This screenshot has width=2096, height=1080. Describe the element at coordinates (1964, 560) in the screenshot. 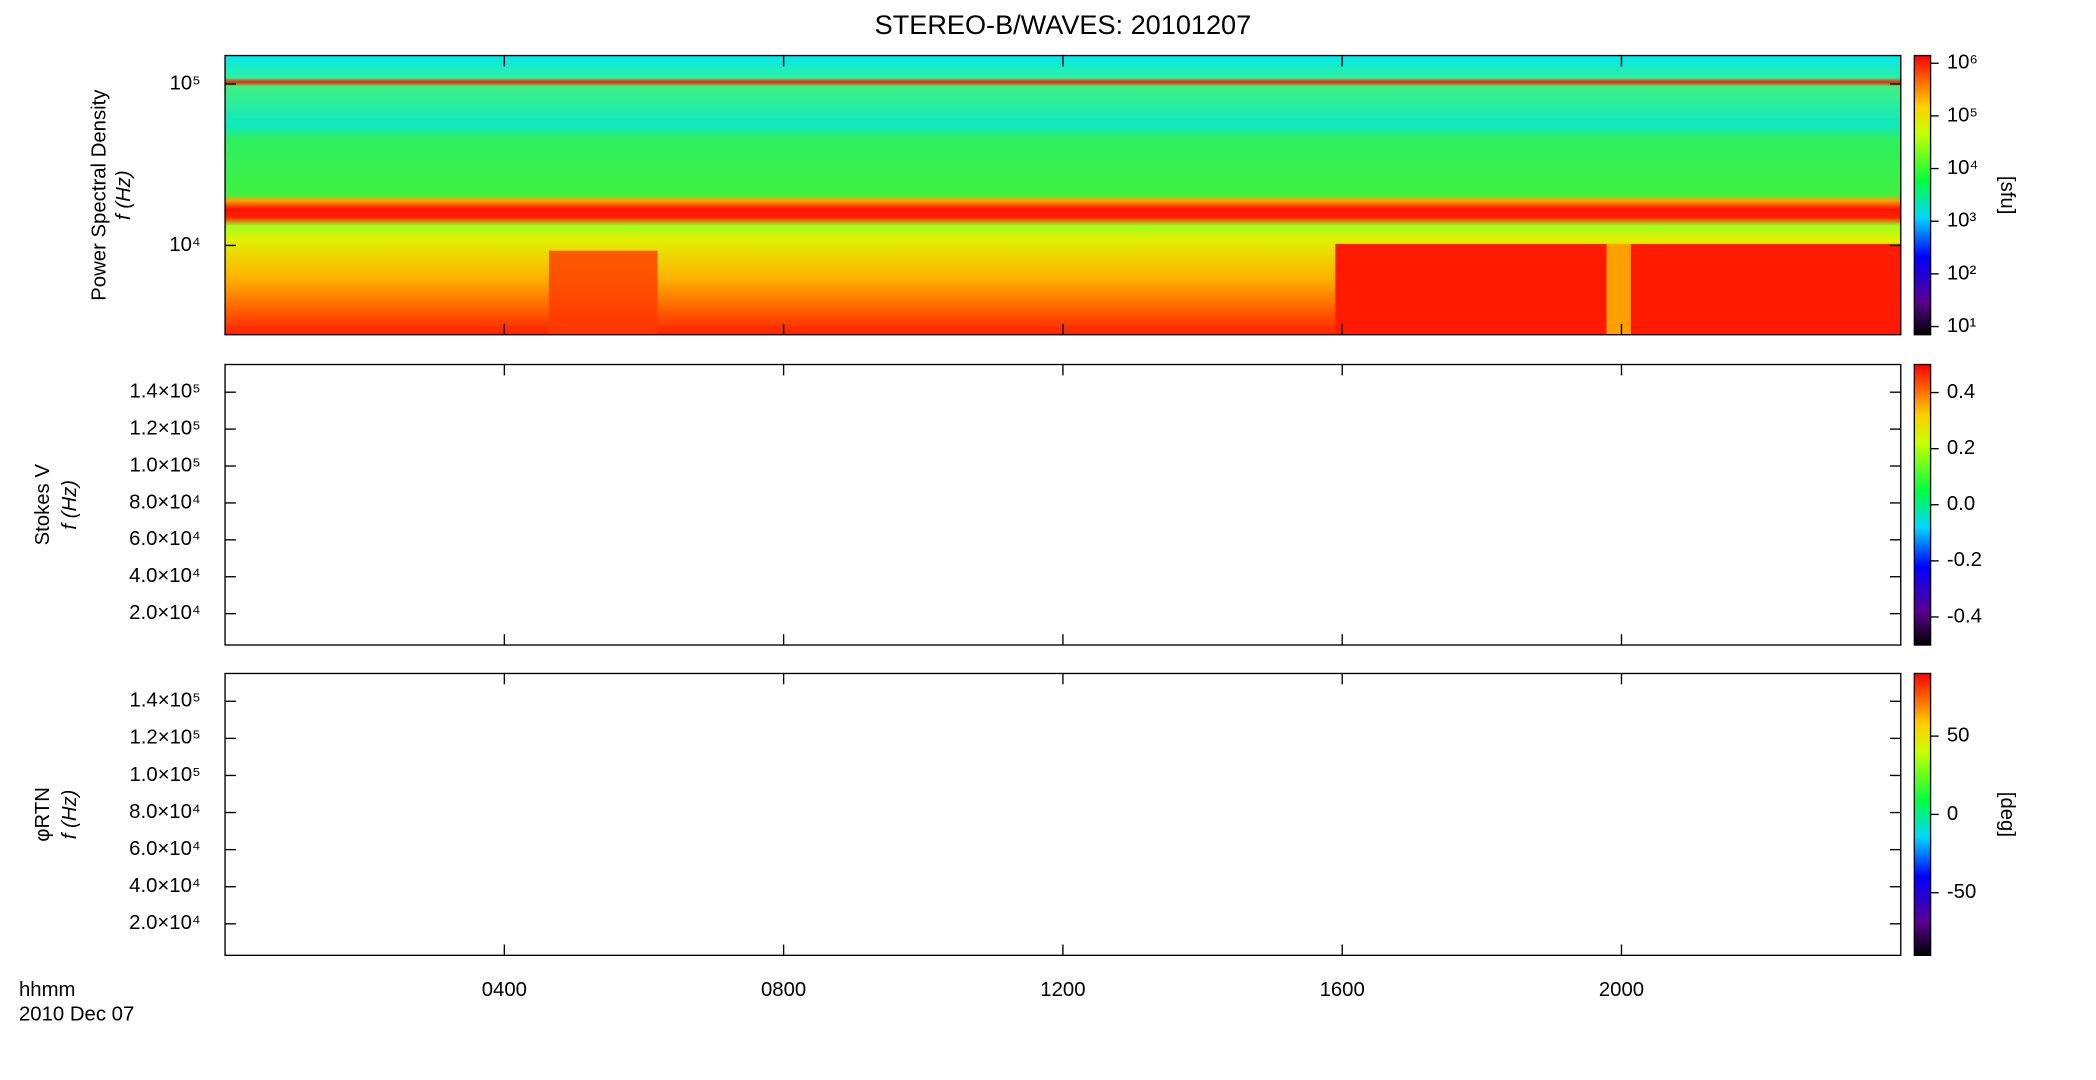

I see `colorbar-tick-label: -0.2` at that location.